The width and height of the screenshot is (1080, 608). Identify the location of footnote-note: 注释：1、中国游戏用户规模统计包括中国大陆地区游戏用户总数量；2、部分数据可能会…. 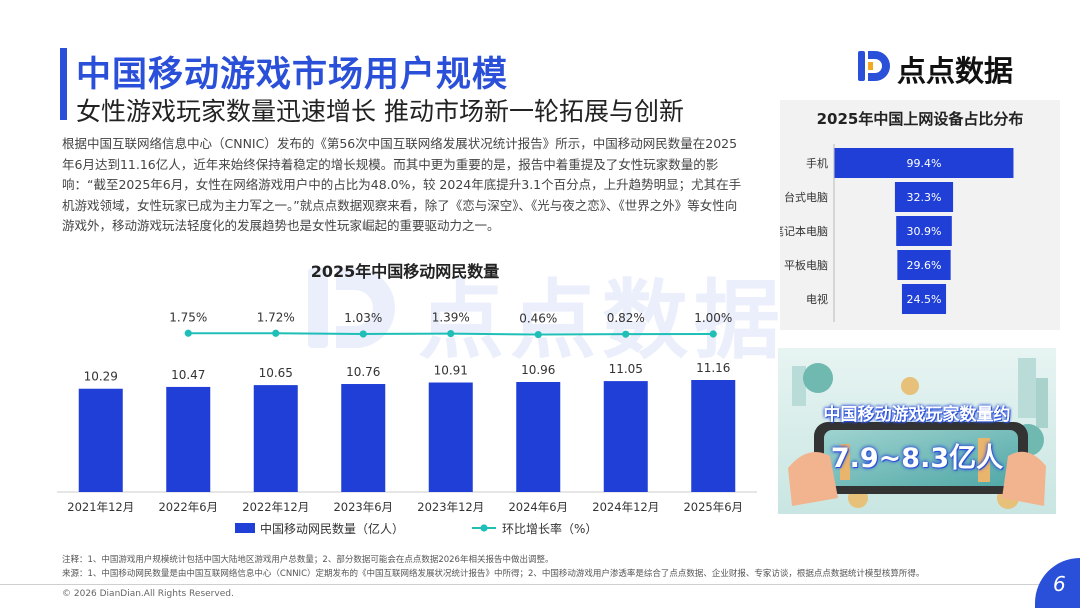
(308, 560).